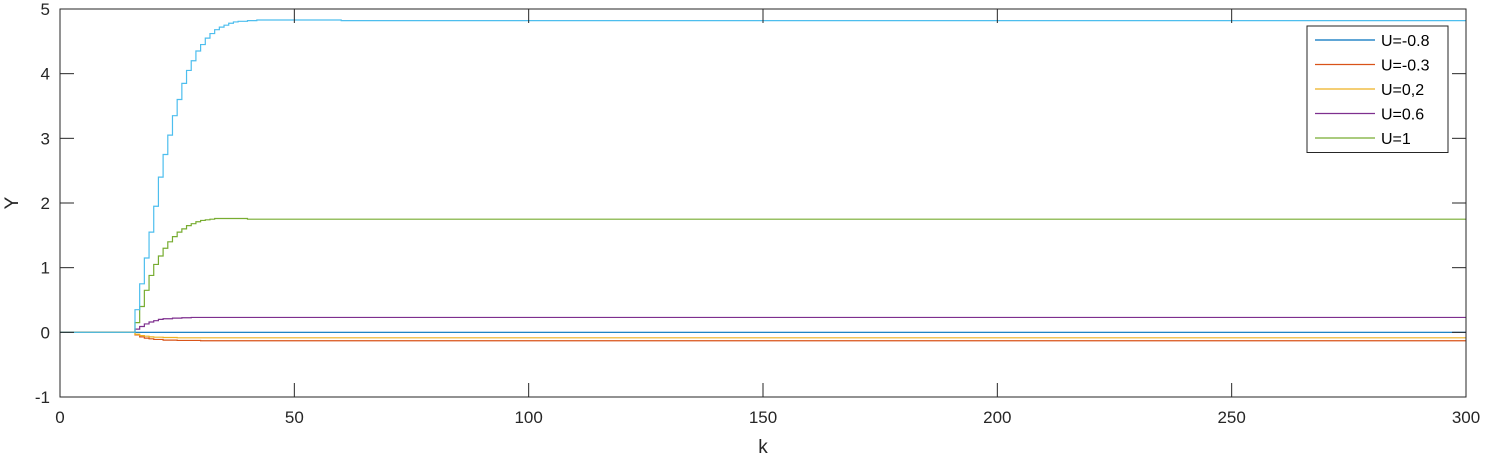 This screenshot has height=456, width=1485. I want to click on legend-entry: U=0,2, so click(1402, 90).